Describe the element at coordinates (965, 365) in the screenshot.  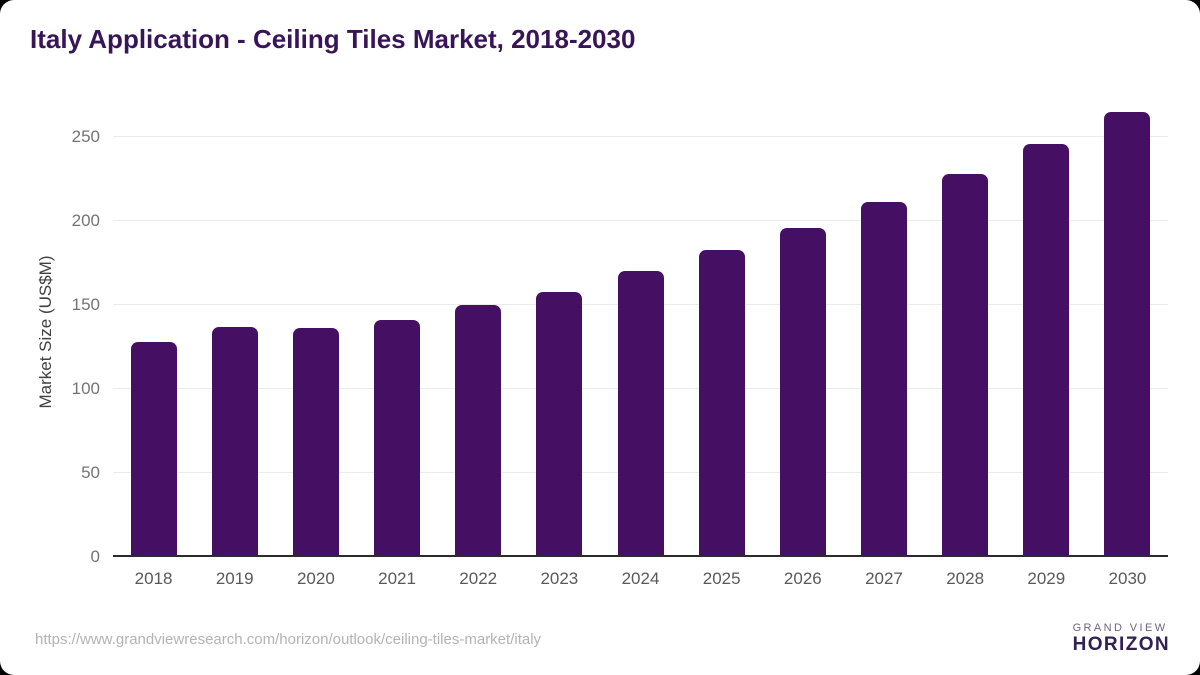
I see `bar-2028` at that location.